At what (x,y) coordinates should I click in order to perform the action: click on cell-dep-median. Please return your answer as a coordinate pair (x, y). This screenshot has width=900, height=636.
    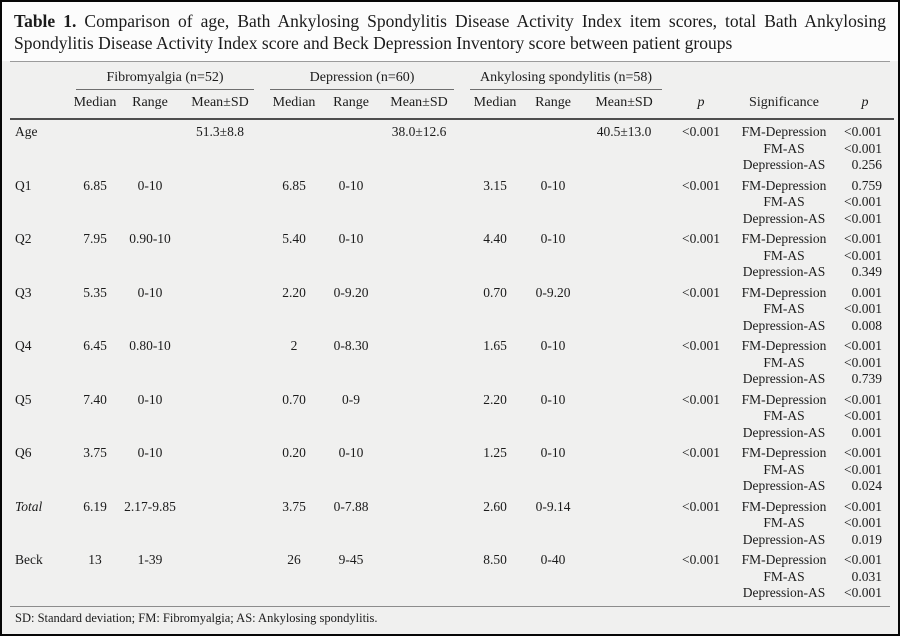
    Looking at the image, I should click on (294, 130).